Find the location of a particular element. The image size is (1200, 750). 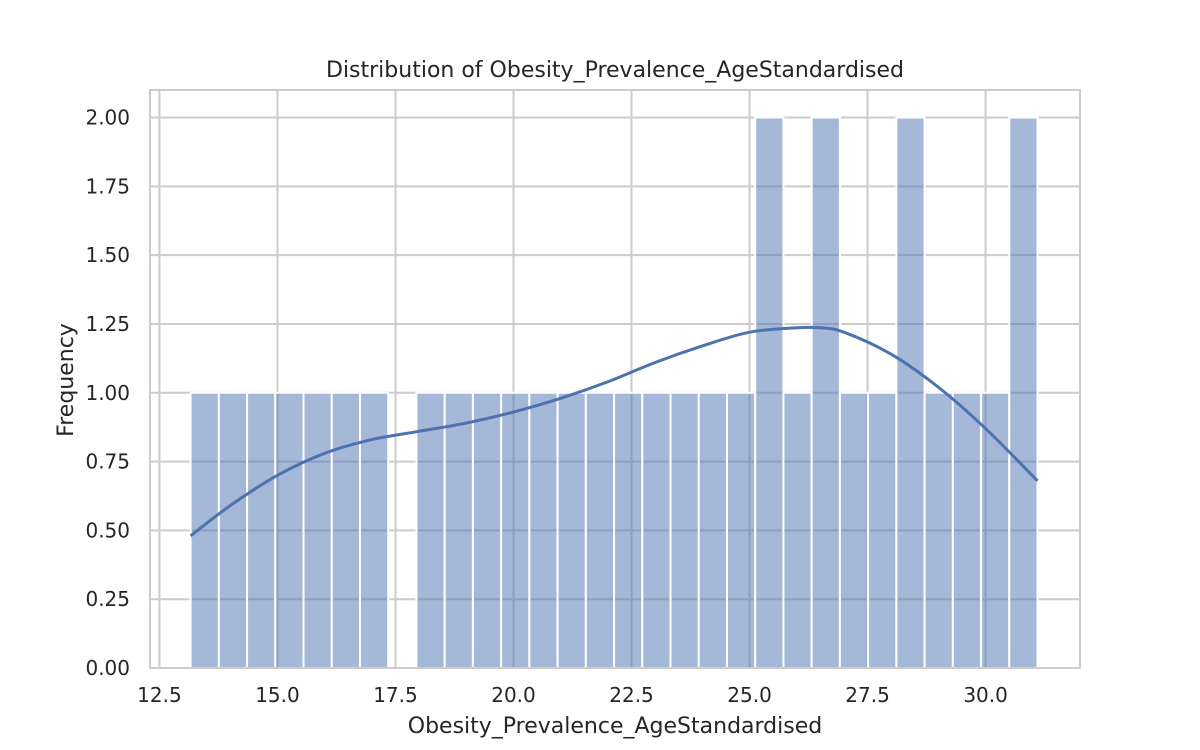

y-tick-label: 2.00 is located at coordinates (107, 118).